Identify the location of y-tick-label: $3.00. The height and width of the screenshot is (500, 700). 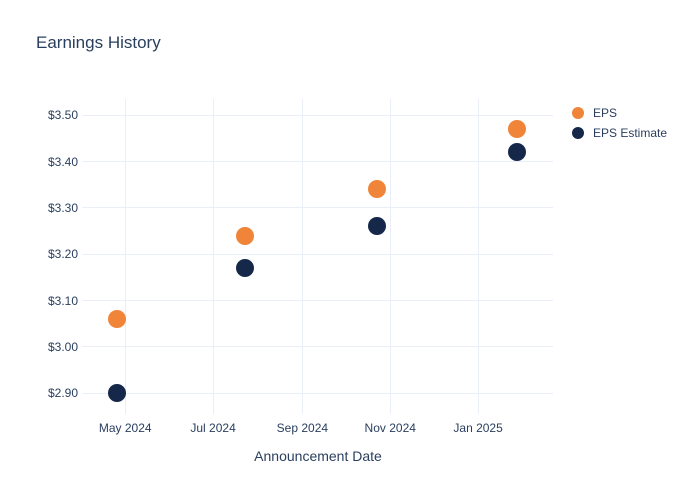
(62, 346).